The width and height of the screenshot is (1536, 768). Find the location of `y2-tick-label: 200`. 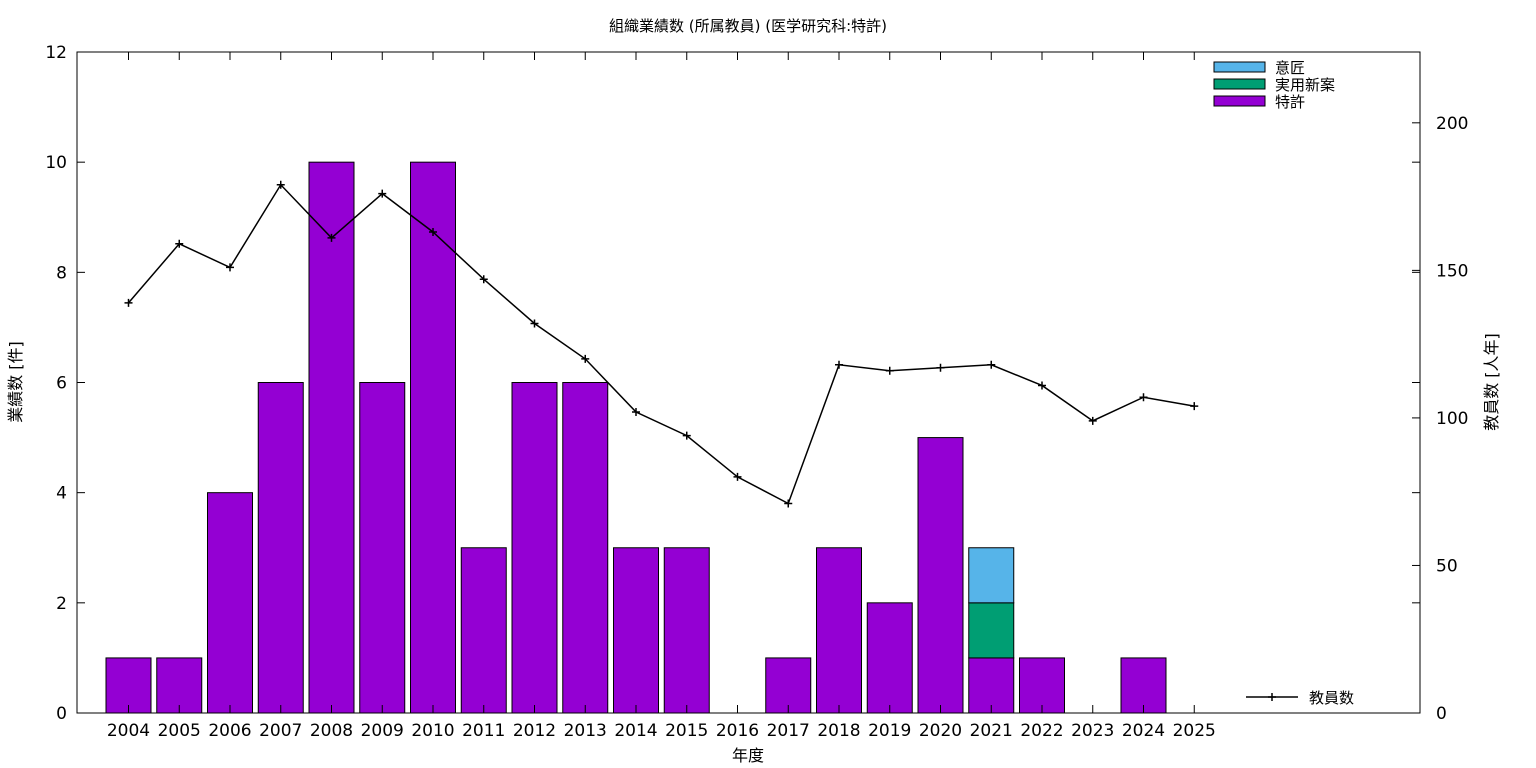

y2-tick-label: 200 is located at coordinates (1452, 124).